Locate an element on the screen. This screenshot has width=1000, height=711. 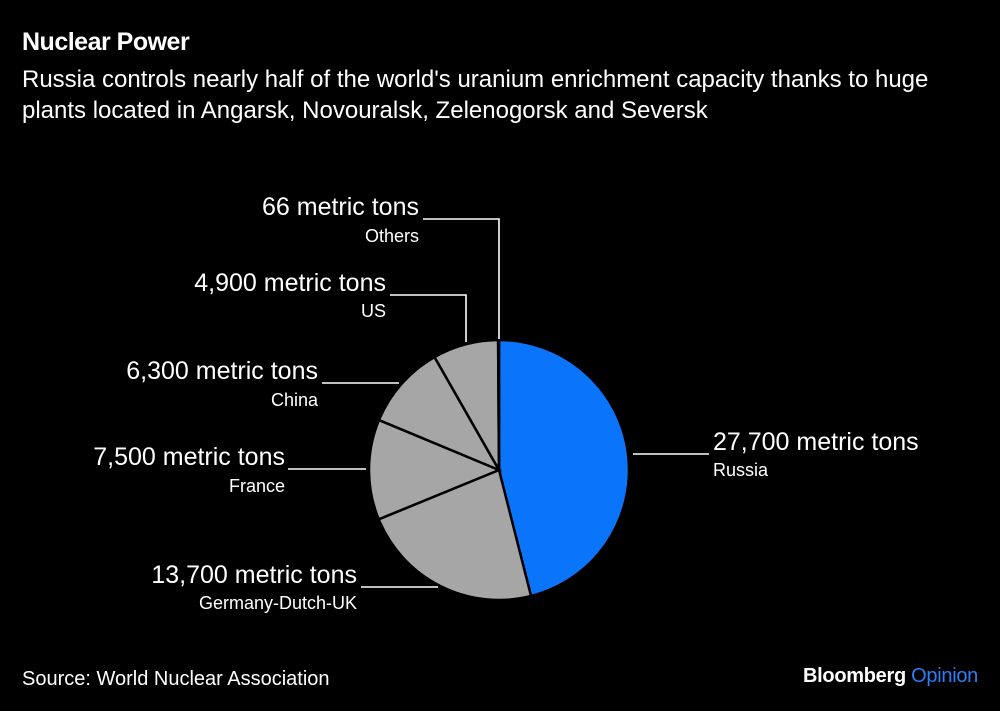
pie-slice-france is located at coordinates (435, 469).